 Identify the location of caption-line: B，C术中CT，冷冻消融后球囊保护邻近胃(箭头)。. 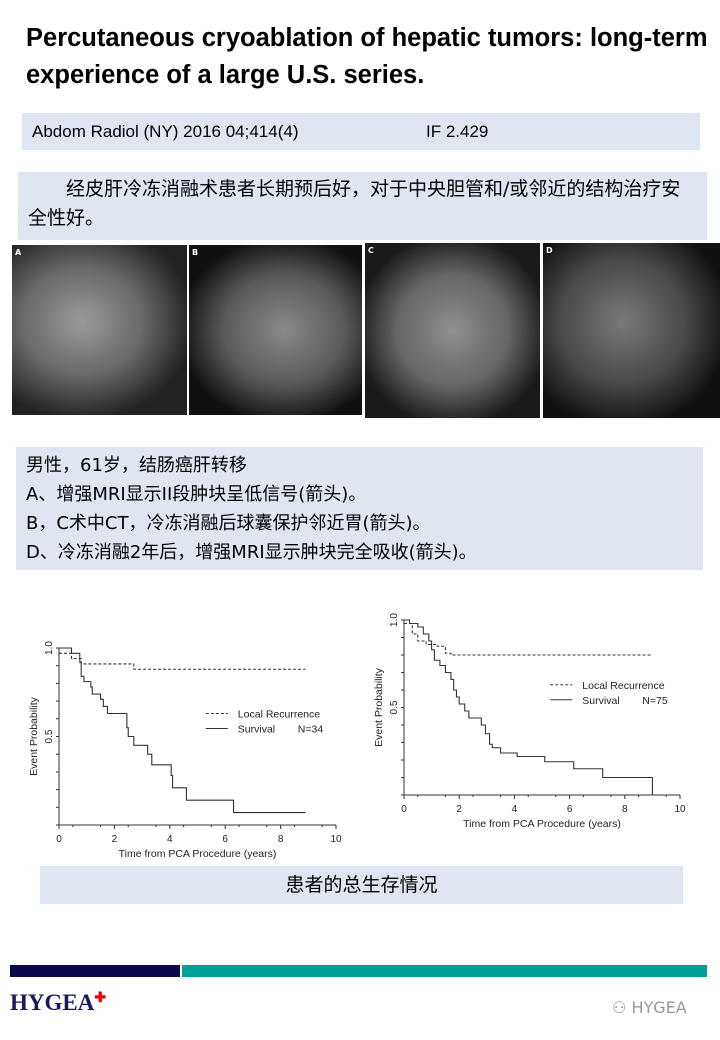
(228, 523).